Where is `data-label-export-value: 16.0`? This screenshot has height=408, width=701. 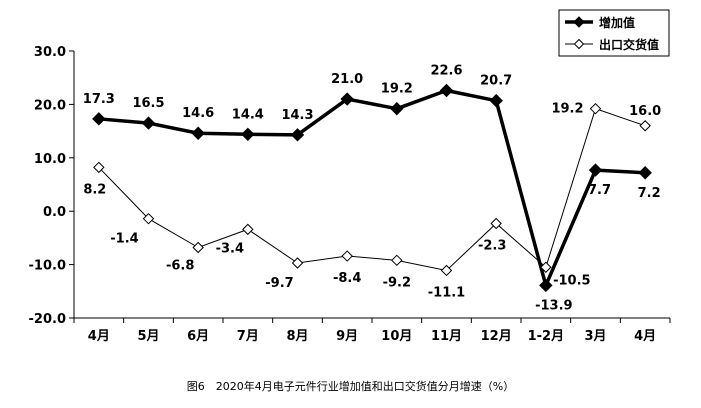
data-label-export-value: 16.0 is located at coordinates (645, 111).